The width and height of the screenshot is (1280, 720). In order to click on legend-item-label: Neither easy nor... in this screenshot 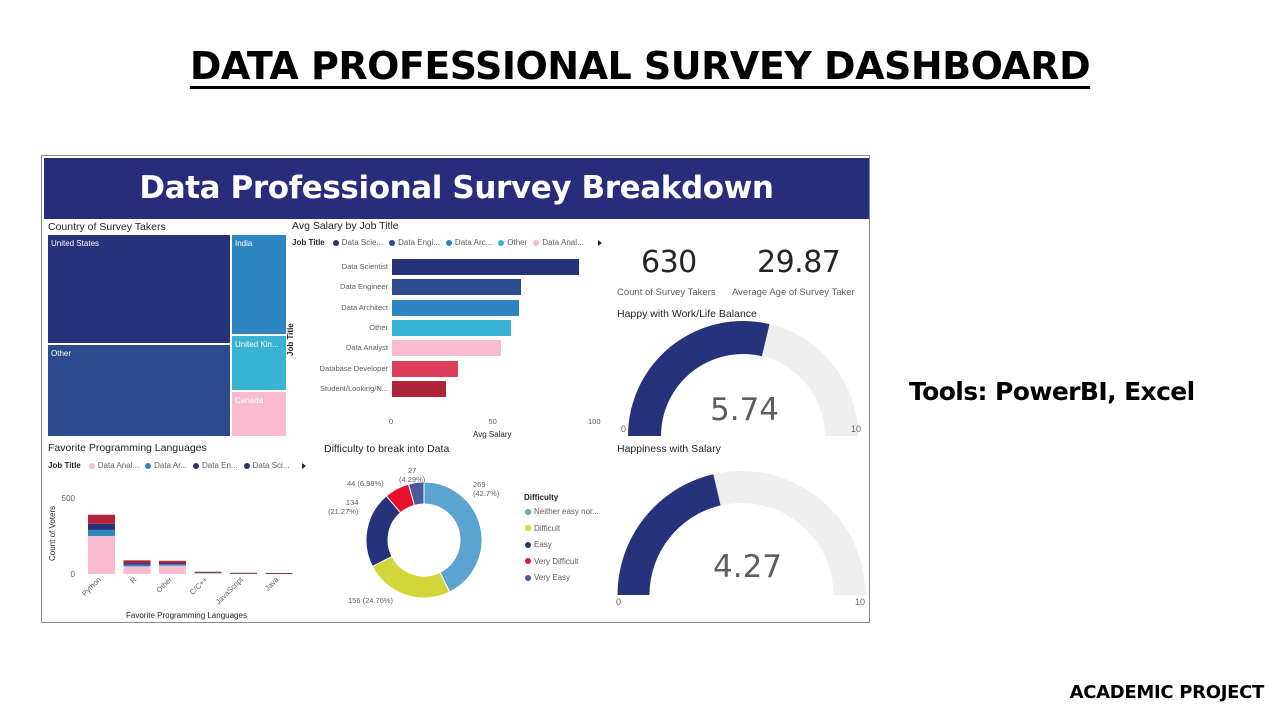, I will do `click(566, 511)`.